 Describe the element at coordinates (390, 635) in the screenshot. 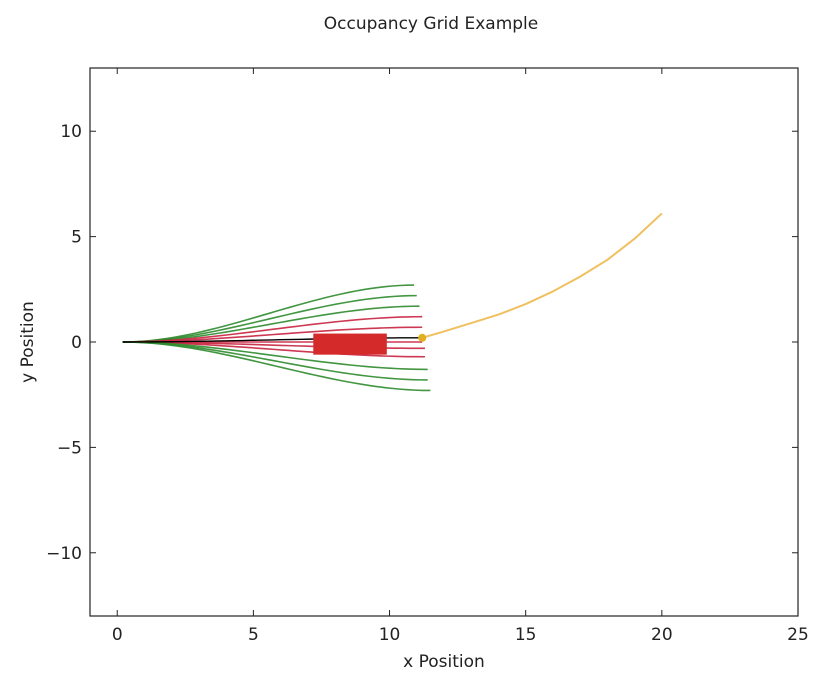

I see `x-tick-label: 10` at that location.